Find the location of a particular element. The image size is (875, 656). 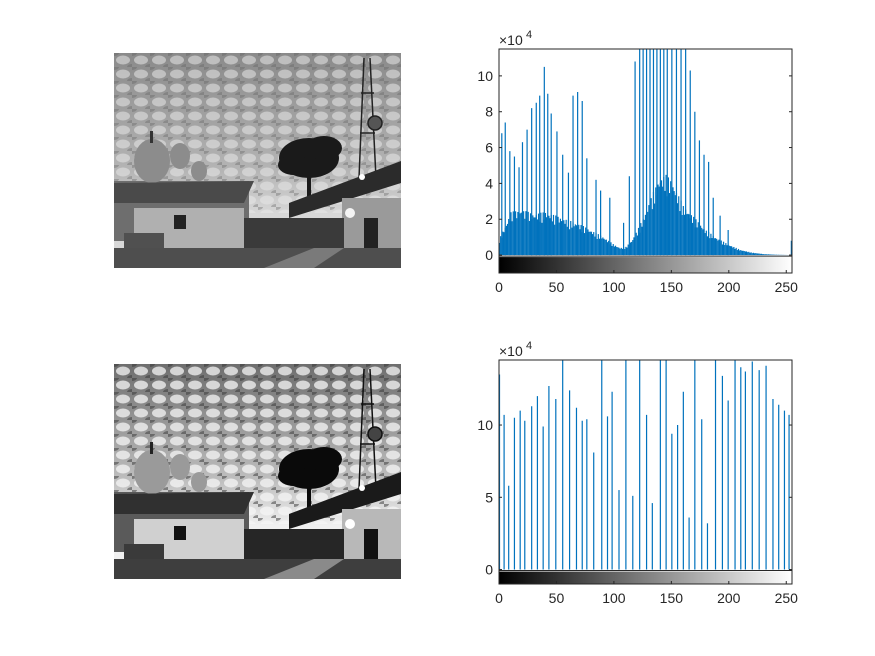

photo-canvas-equalized is located at coordinates (257, 471).